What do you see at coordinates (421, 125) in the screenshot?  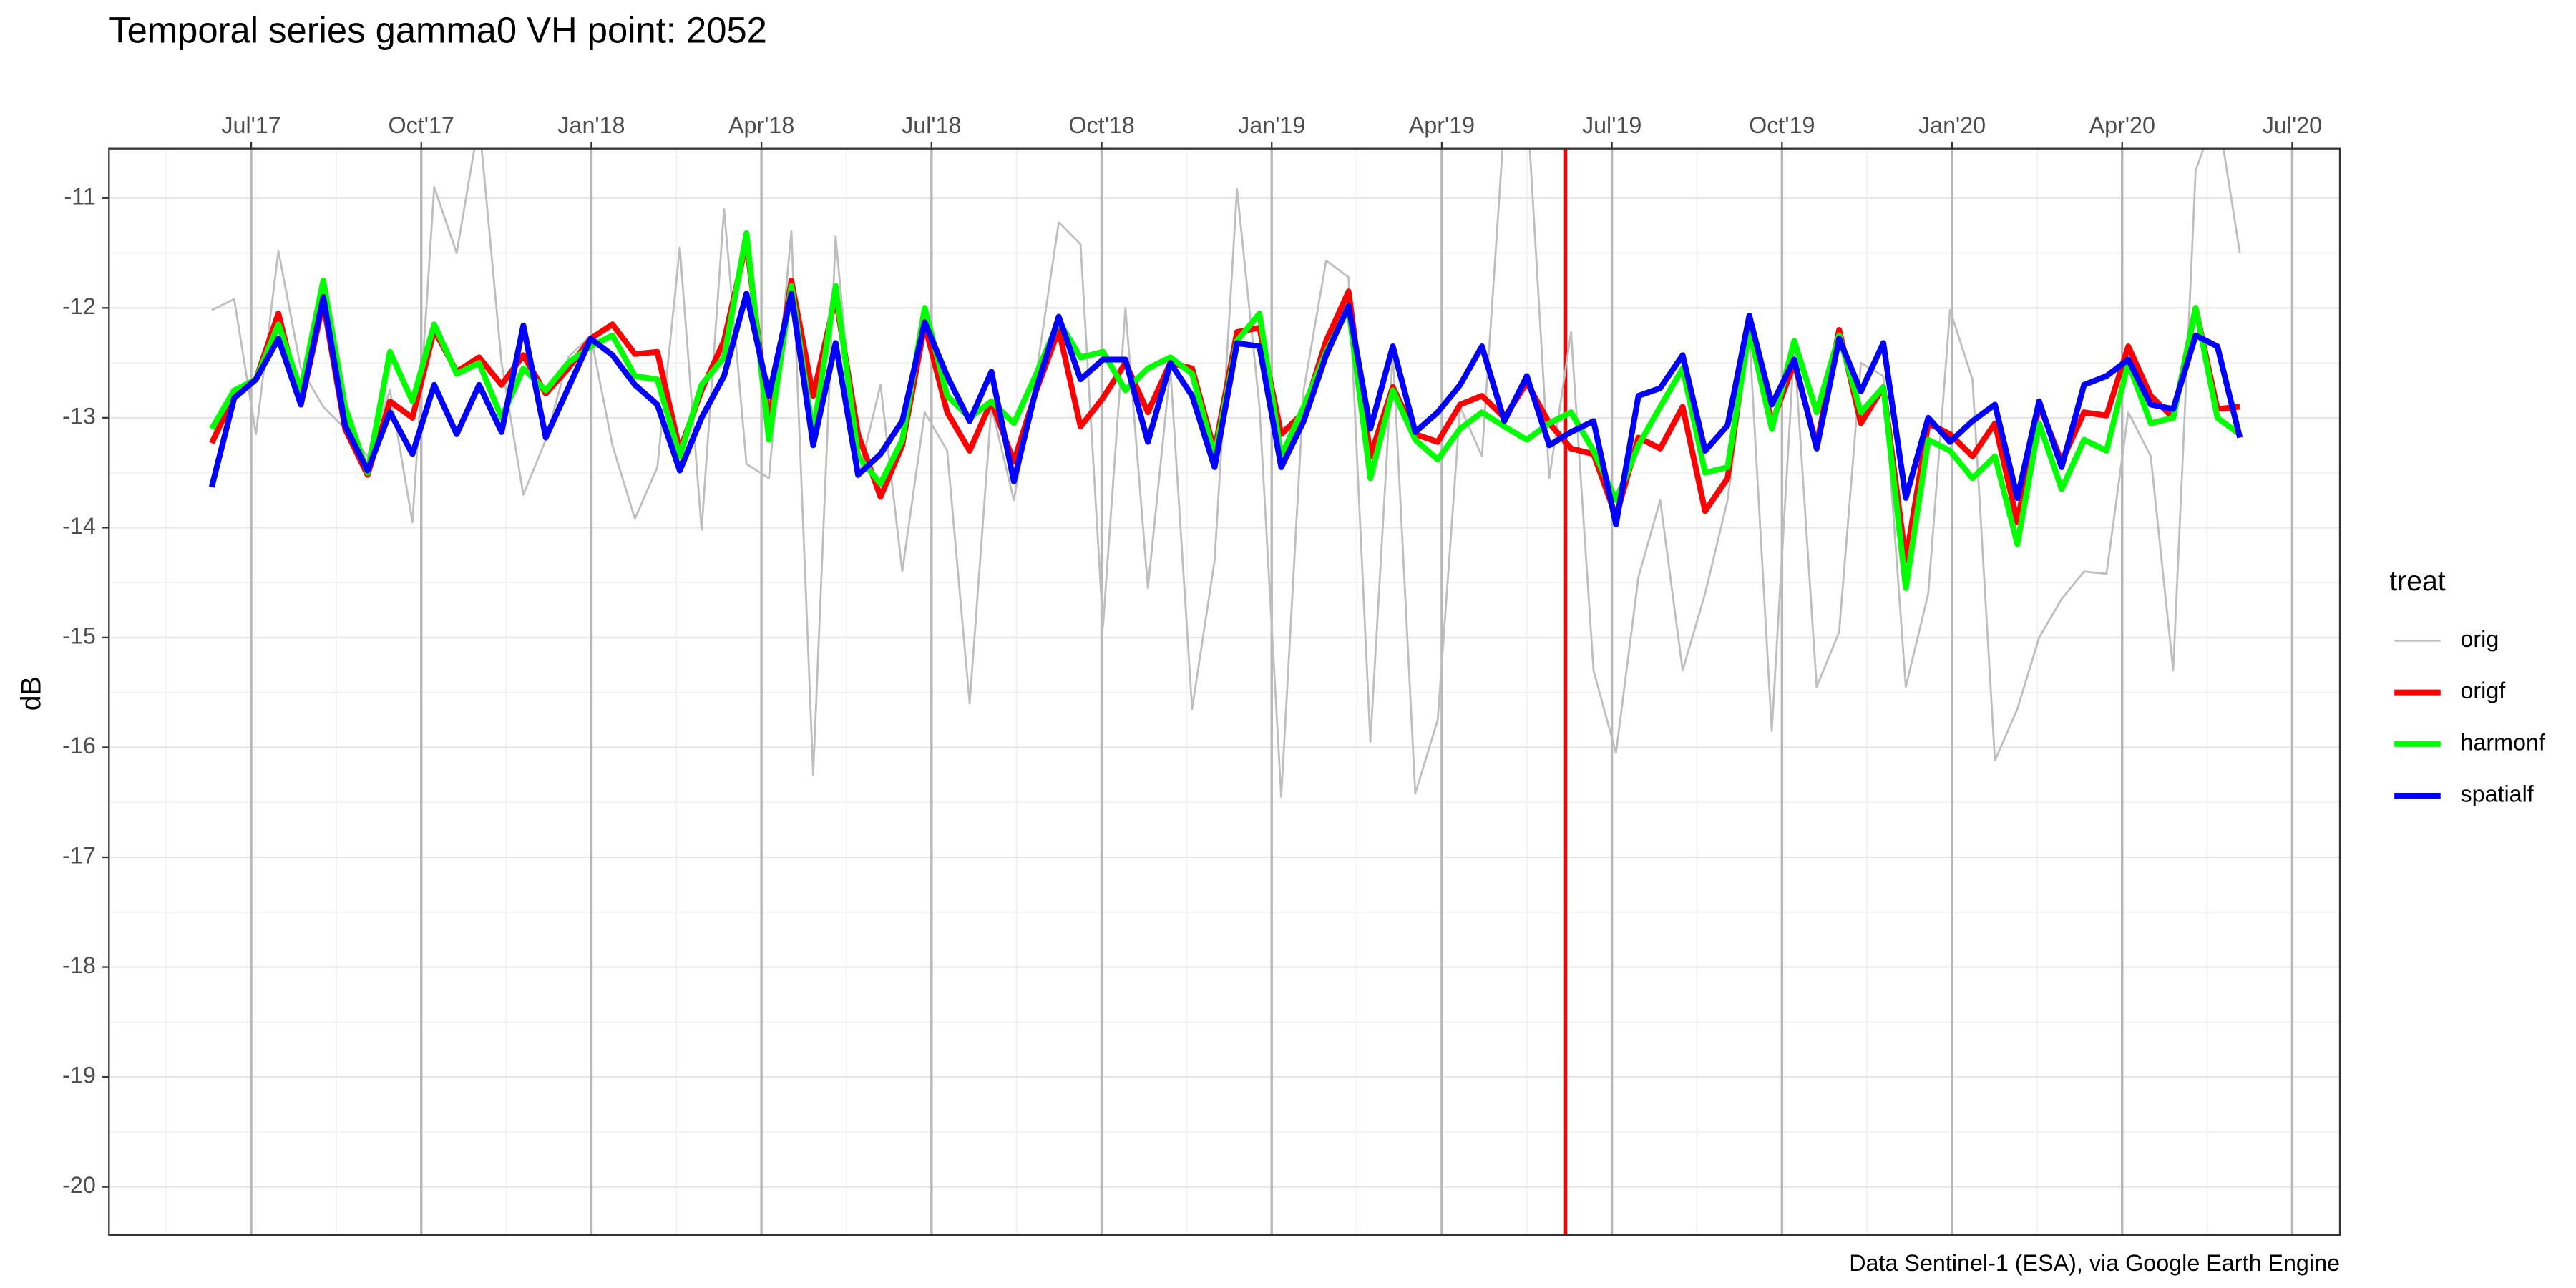 I see `x-tick-label: Oct'17` at bounding box center [421, 125].